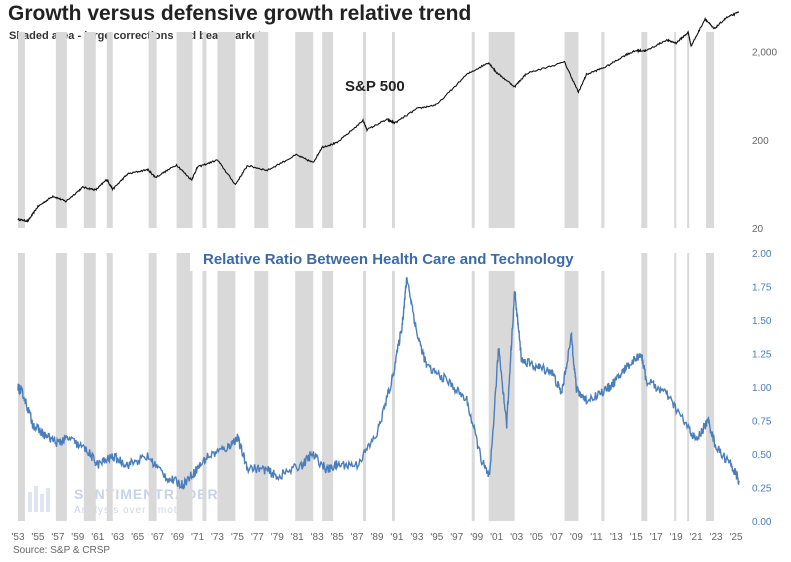 This screenshot has height=562, width=791. Describe the element at coordinates (137, 537) in the screenshot. I see `x-tick-label: '65` at that location.